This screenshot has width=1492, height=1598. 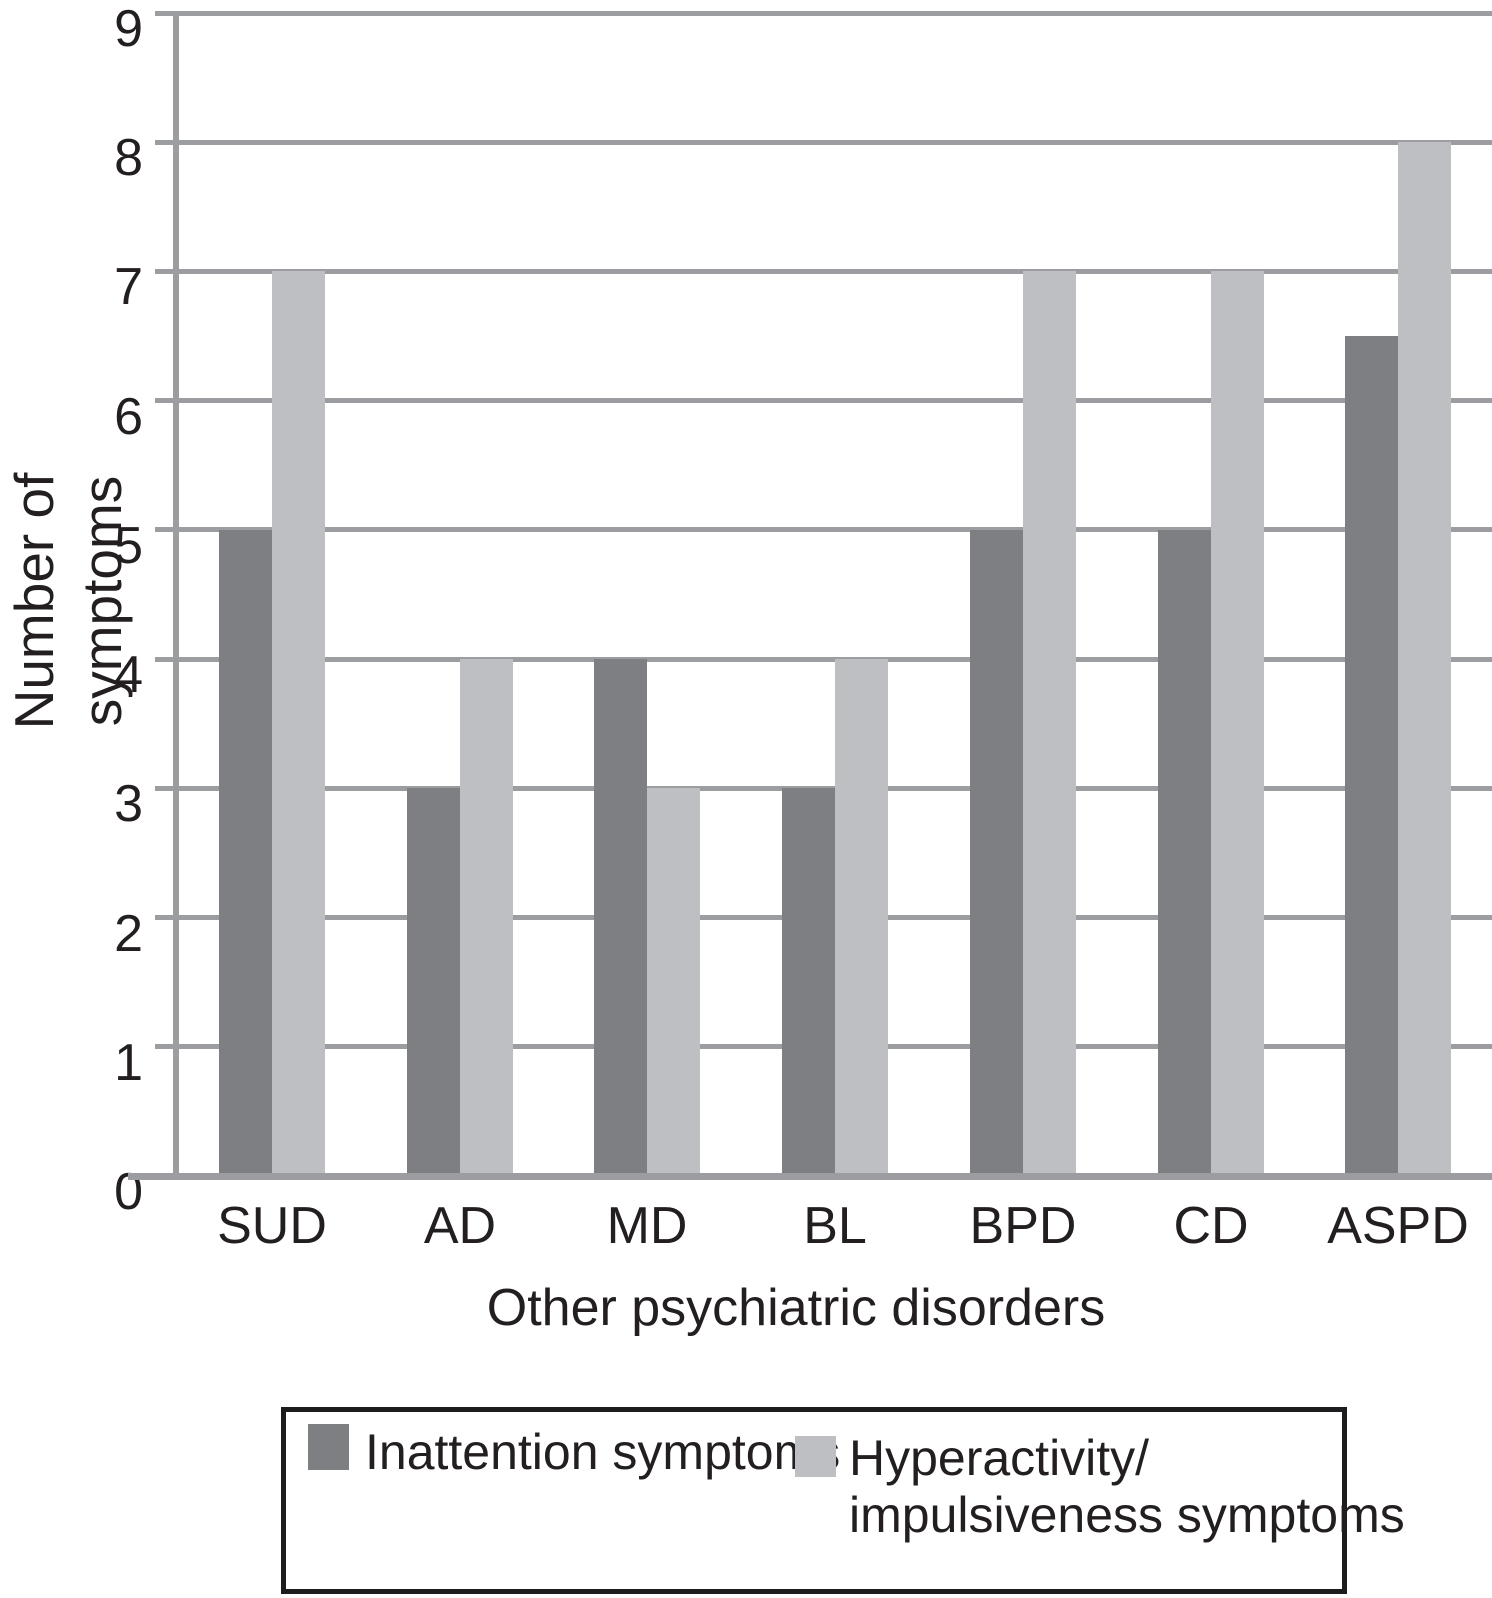 I want to click on legend-label-hyperactivity-line1: Hyperactivity/, so click(x=999, y=1458).